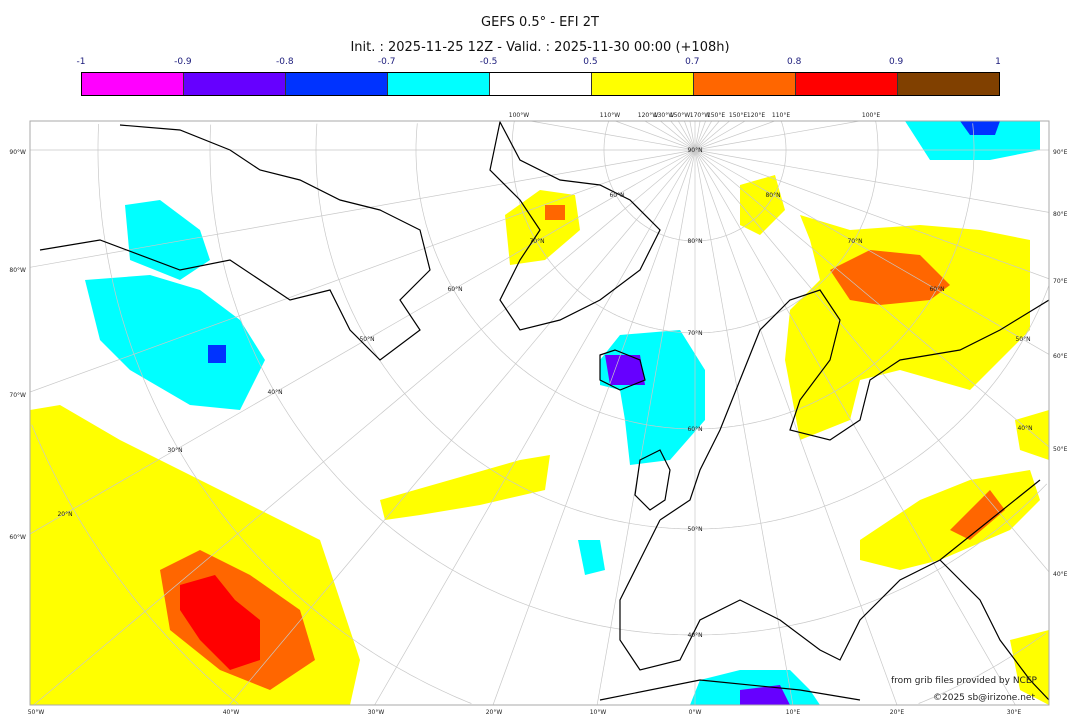 The image size is (1080, 718). What do you see at coordinates (664, 115) in the screenshot?
I see `axis-label: 130°W` at bounding box center [664, 115].